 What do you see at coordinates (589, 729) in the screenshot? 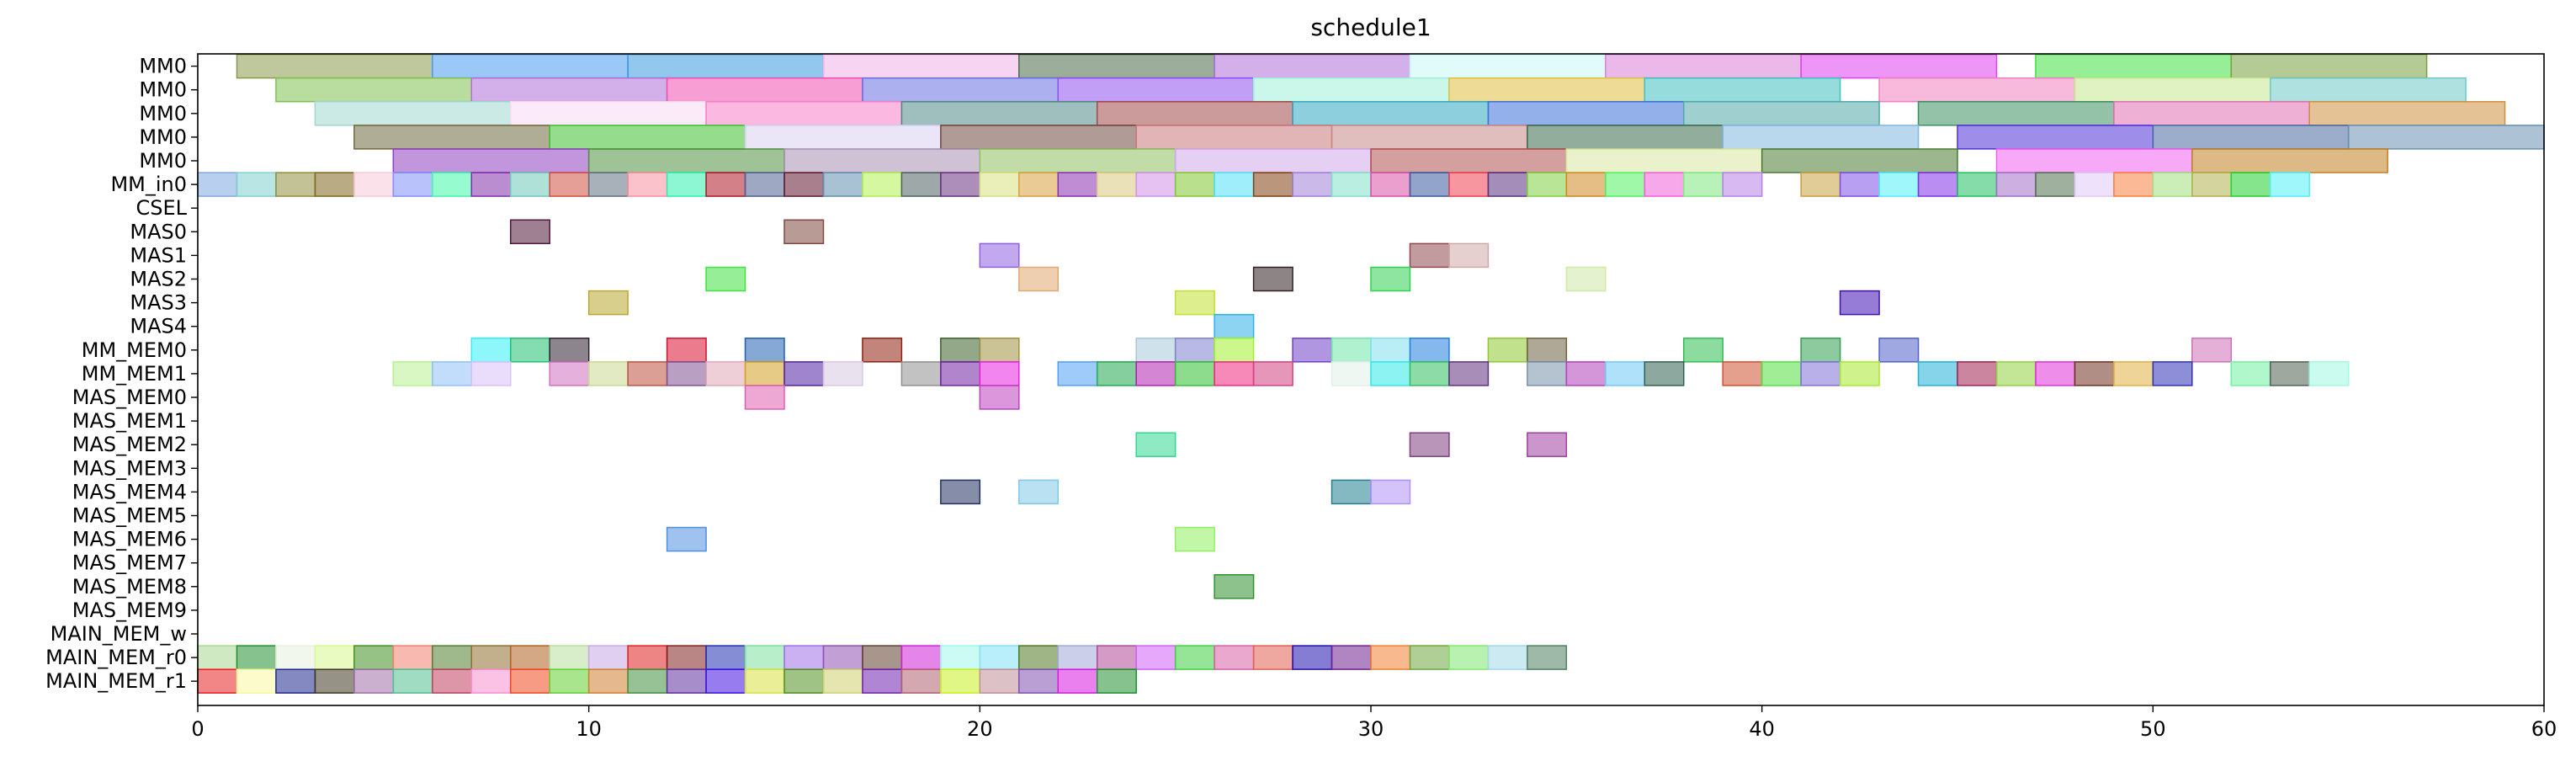
I see `x-tick-label: 10` at bounding box center [589, 729].